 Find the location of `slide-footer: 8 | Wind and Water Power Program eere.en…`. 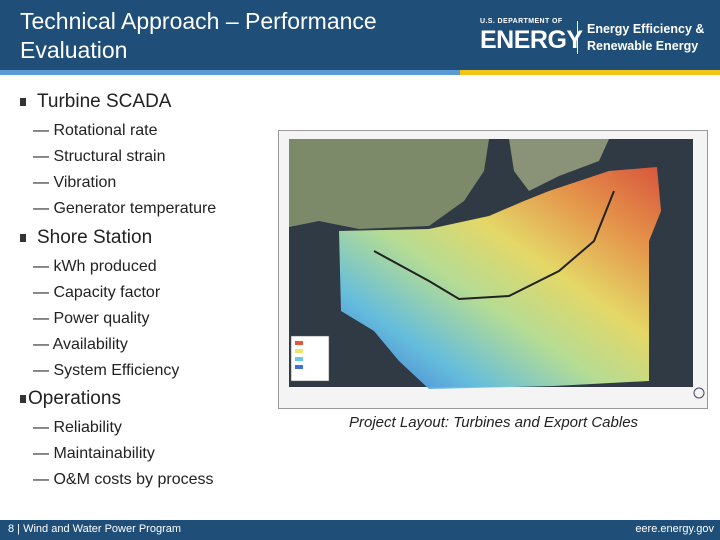

slide-footer: 8 | Wind and Water Power Program eere.en… is located at coordinates (360, 530).